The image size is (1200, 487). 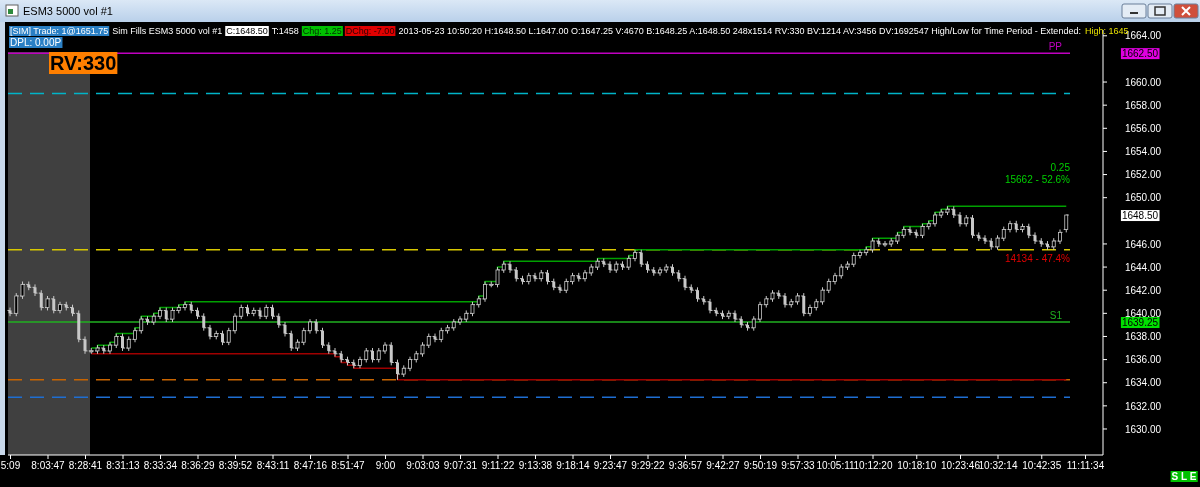 I want to click on text: 1639.25, so click(x=1140, y=323).